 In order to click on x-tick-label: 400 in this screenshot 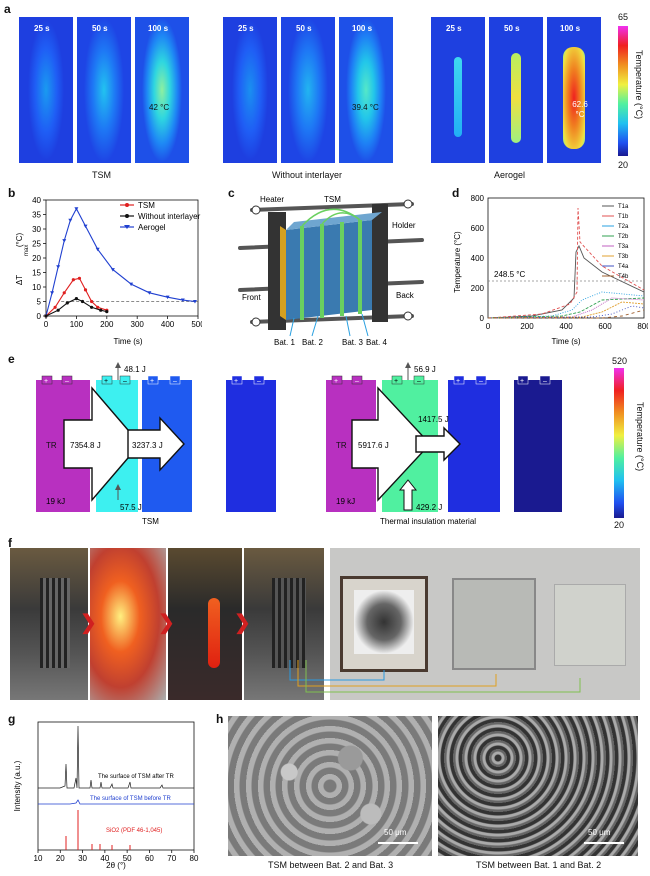, I will do `click(566, 326)`.